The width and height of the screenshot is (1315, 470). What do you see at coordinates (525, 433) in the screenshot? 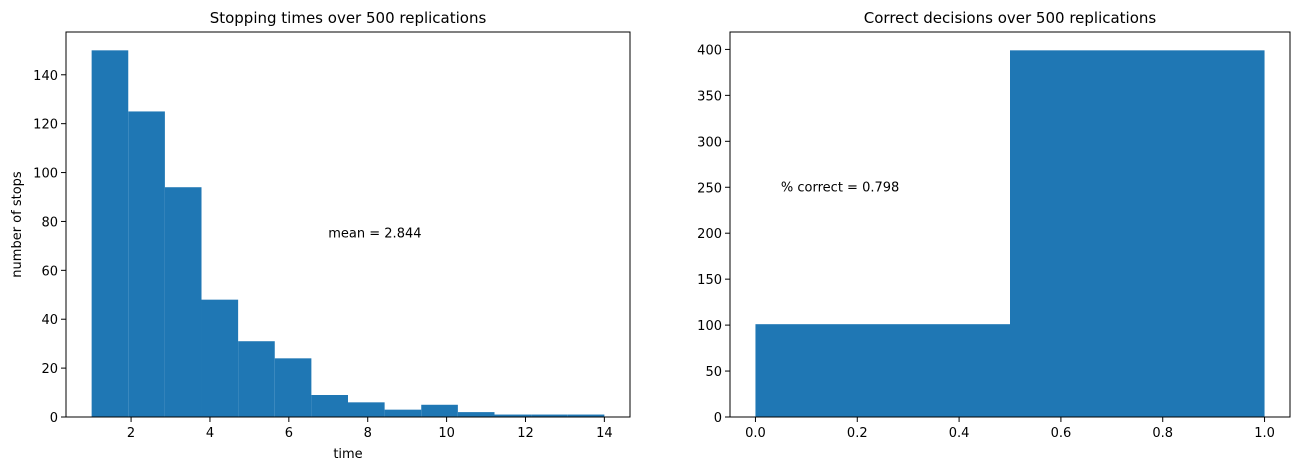
I see `x-tick-label: 12` at bounding box center [525, 433].